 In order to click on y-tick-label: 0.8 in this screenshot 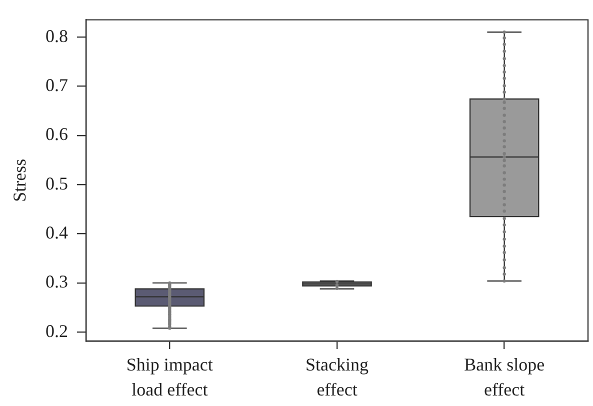, I will do `click(57, 36)`.